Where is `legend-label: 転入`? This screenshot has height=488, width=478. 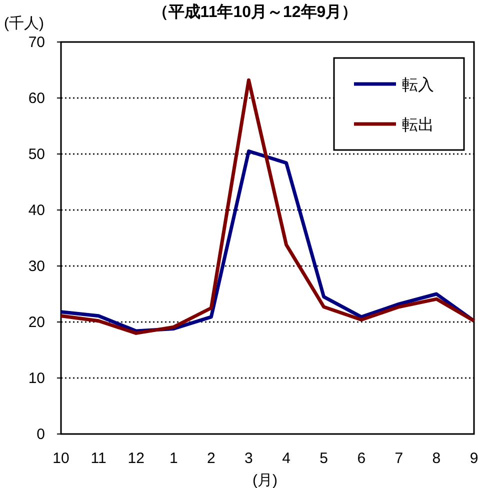
legend-label: 転入 is located at coordinates (418, 85).